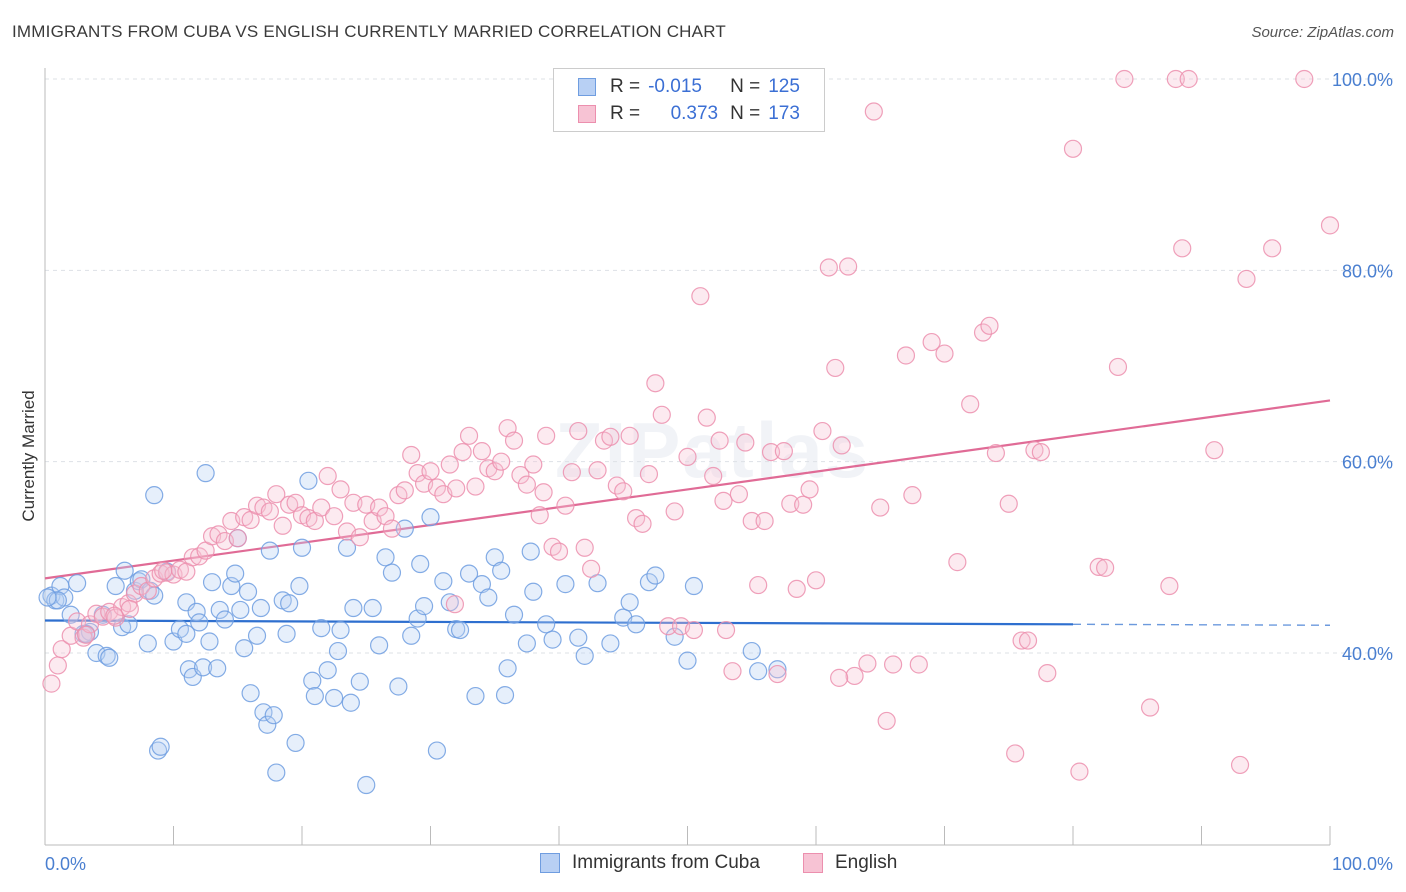 The height and width of the screenshot is (892, 1406). What do you see at coordinates (866, 862) in the screenshot?
I see `bottom-legend-label-english: English` at bounding box center [866, 862].